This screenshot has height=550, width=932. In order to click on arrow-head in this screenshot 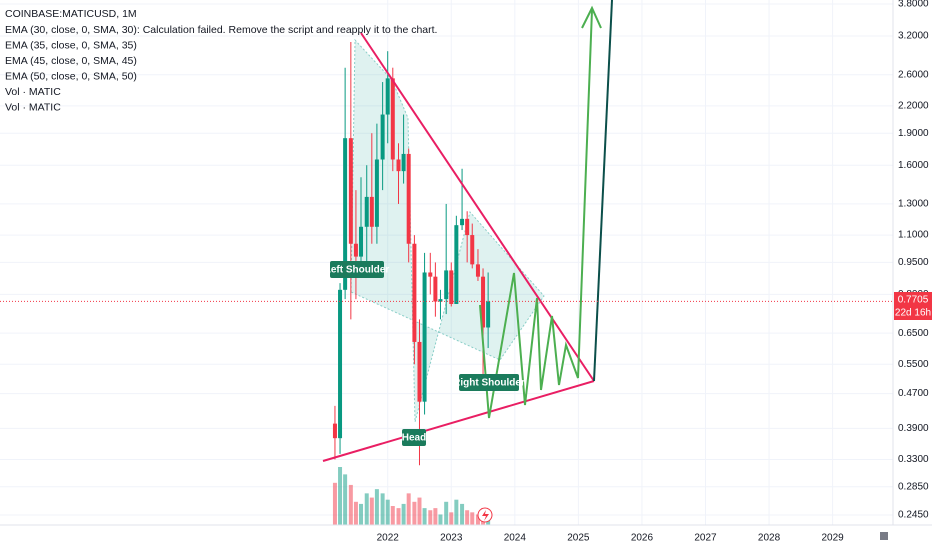, I will do `click(591, 17)`.